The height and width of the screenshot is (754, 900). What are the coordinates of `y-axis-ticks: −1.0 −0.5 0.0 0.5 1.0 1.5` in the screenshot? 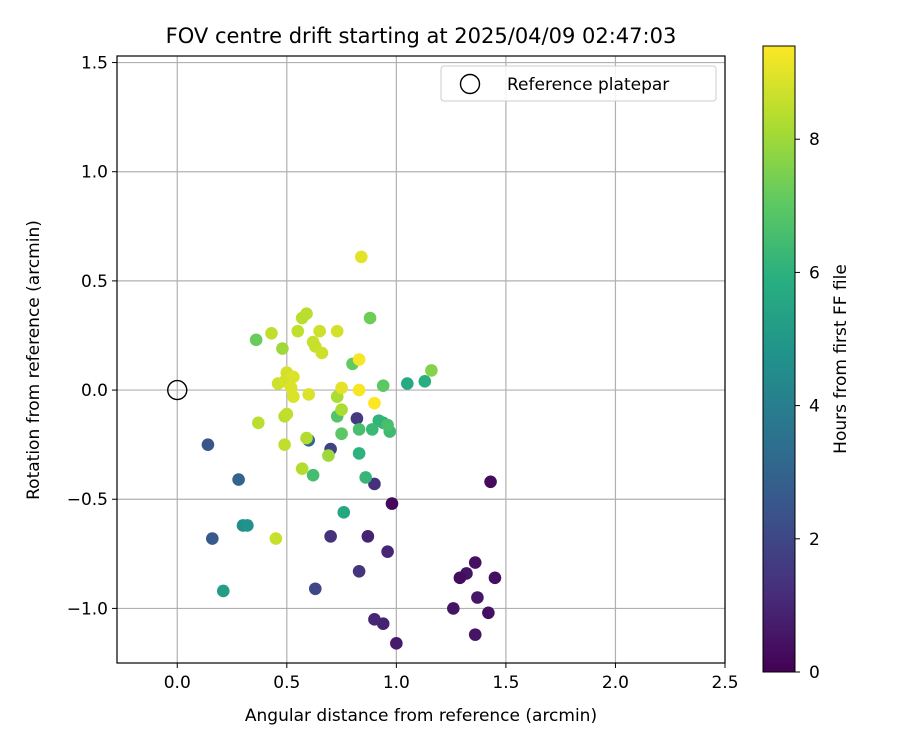 It's located at (92, 336).